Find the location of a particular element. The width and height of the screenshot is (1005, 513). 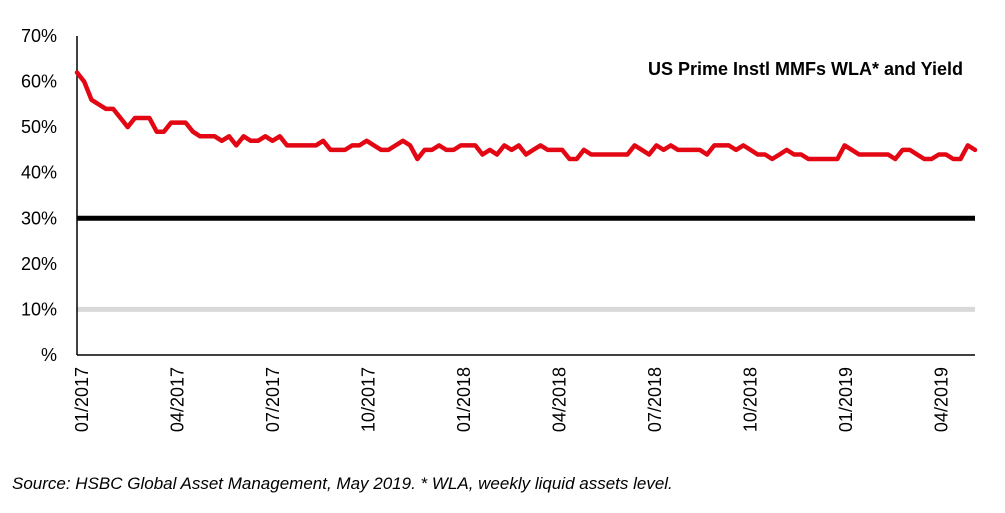

x-tick-label: 07/2017 is located at coordinates (273, 399).